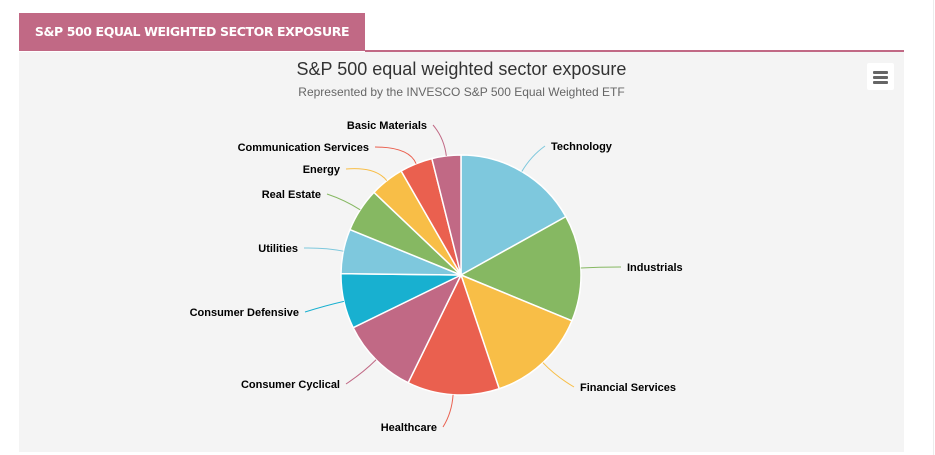 Image resolution: width=935 pixels, height=455 pixels. What do you see at coordinates (655, 268) in the screenshot?
I see `data-label: Industrials` at bounding box center [655, 268].